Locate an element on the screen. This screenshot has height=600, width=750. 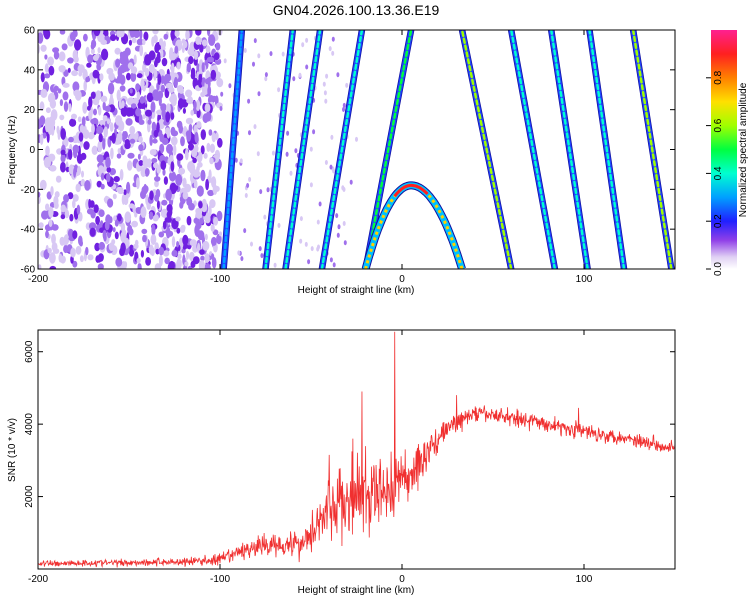
y-tick-label: 40 is located at coordinates (30, 70).